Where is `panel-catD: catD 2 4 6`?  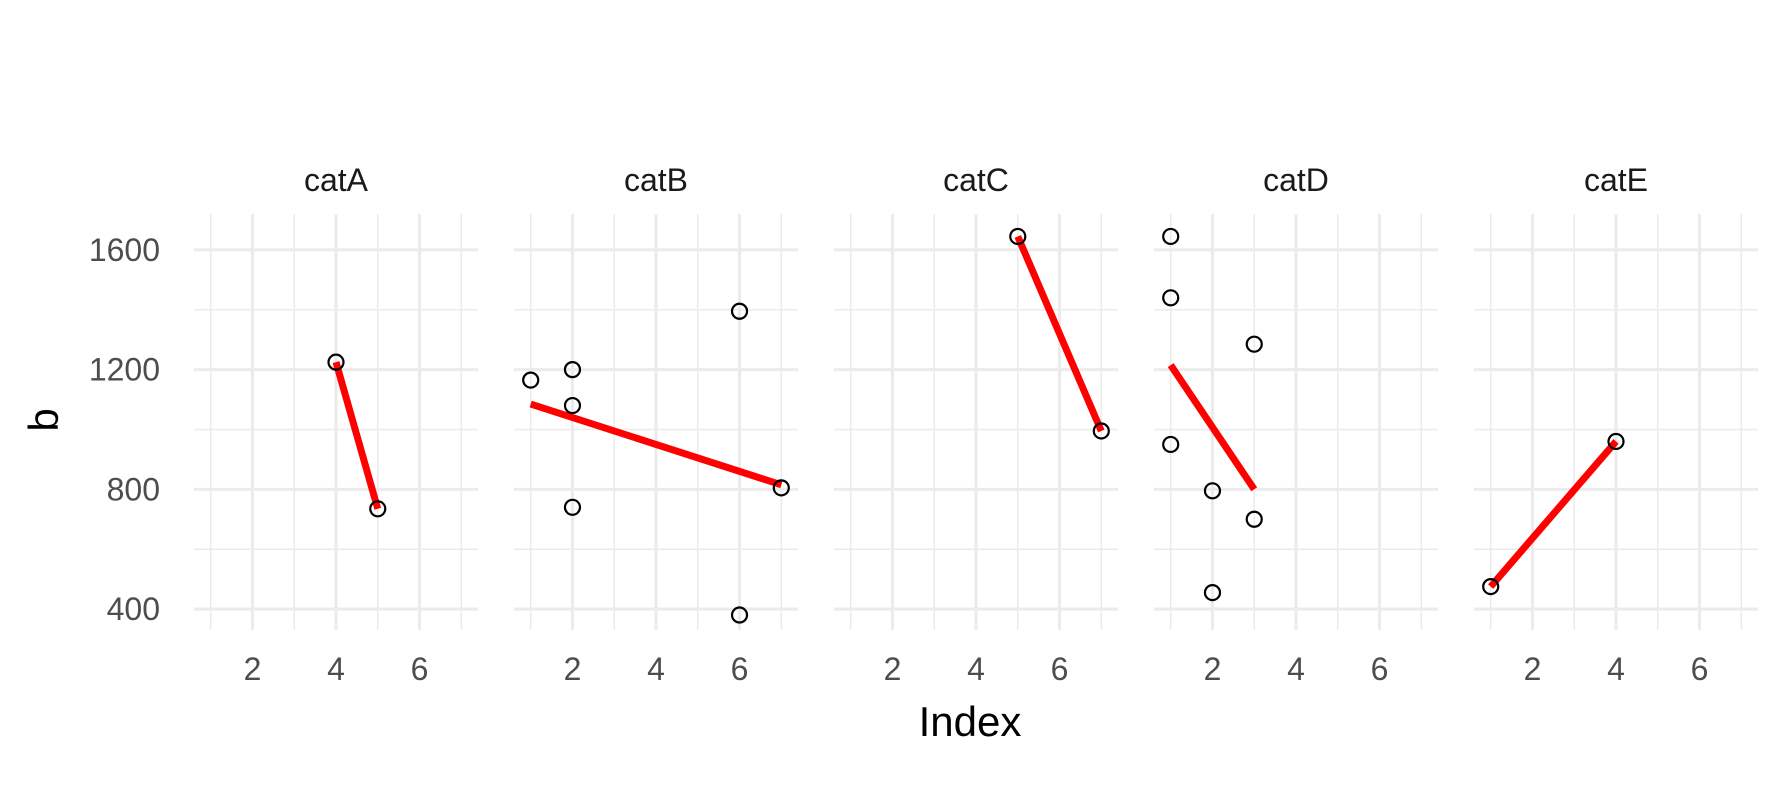
panel-catD: catD 2 4 6 is located at coordinates (1296, 424).